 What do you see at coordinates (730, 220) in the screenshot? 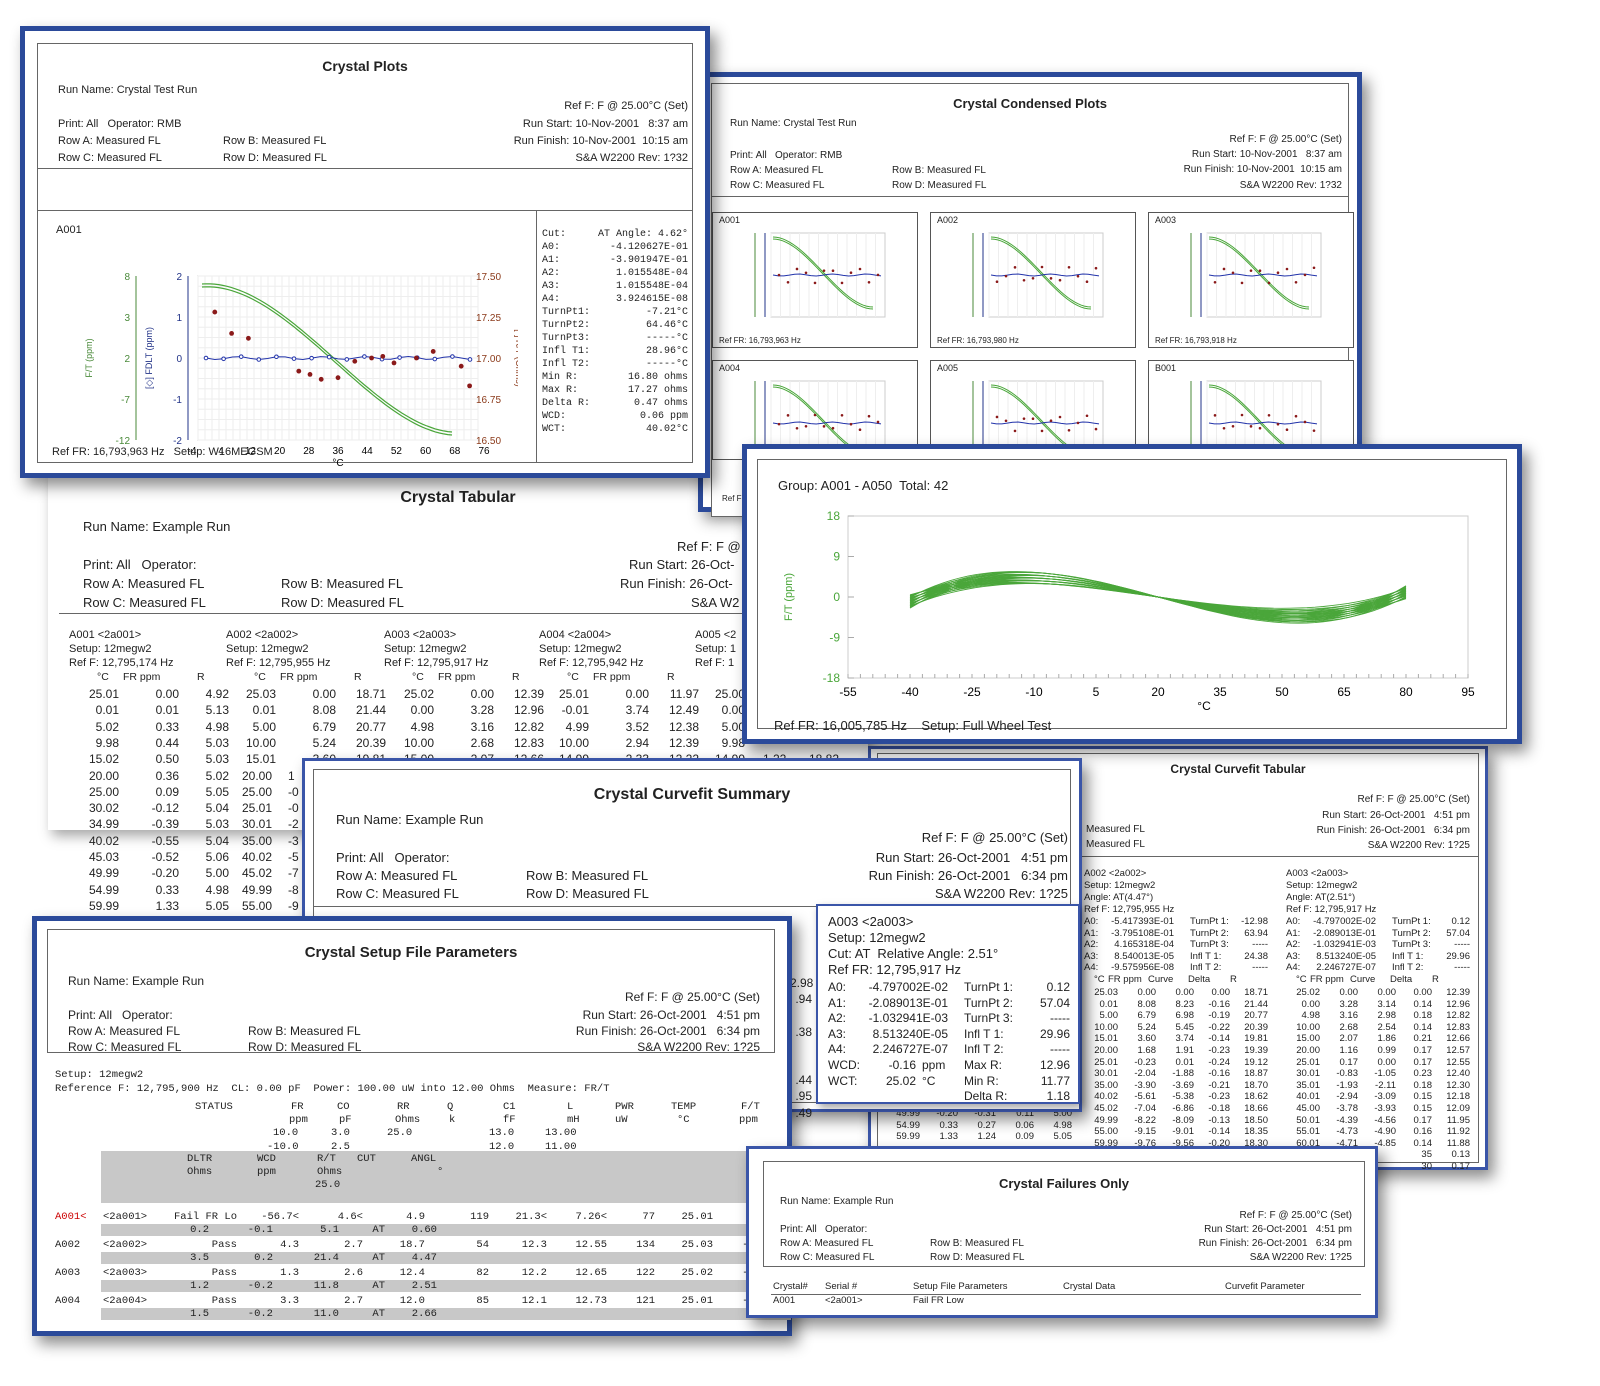
I see `cell-id: A001` at bounding box center [730, 220].